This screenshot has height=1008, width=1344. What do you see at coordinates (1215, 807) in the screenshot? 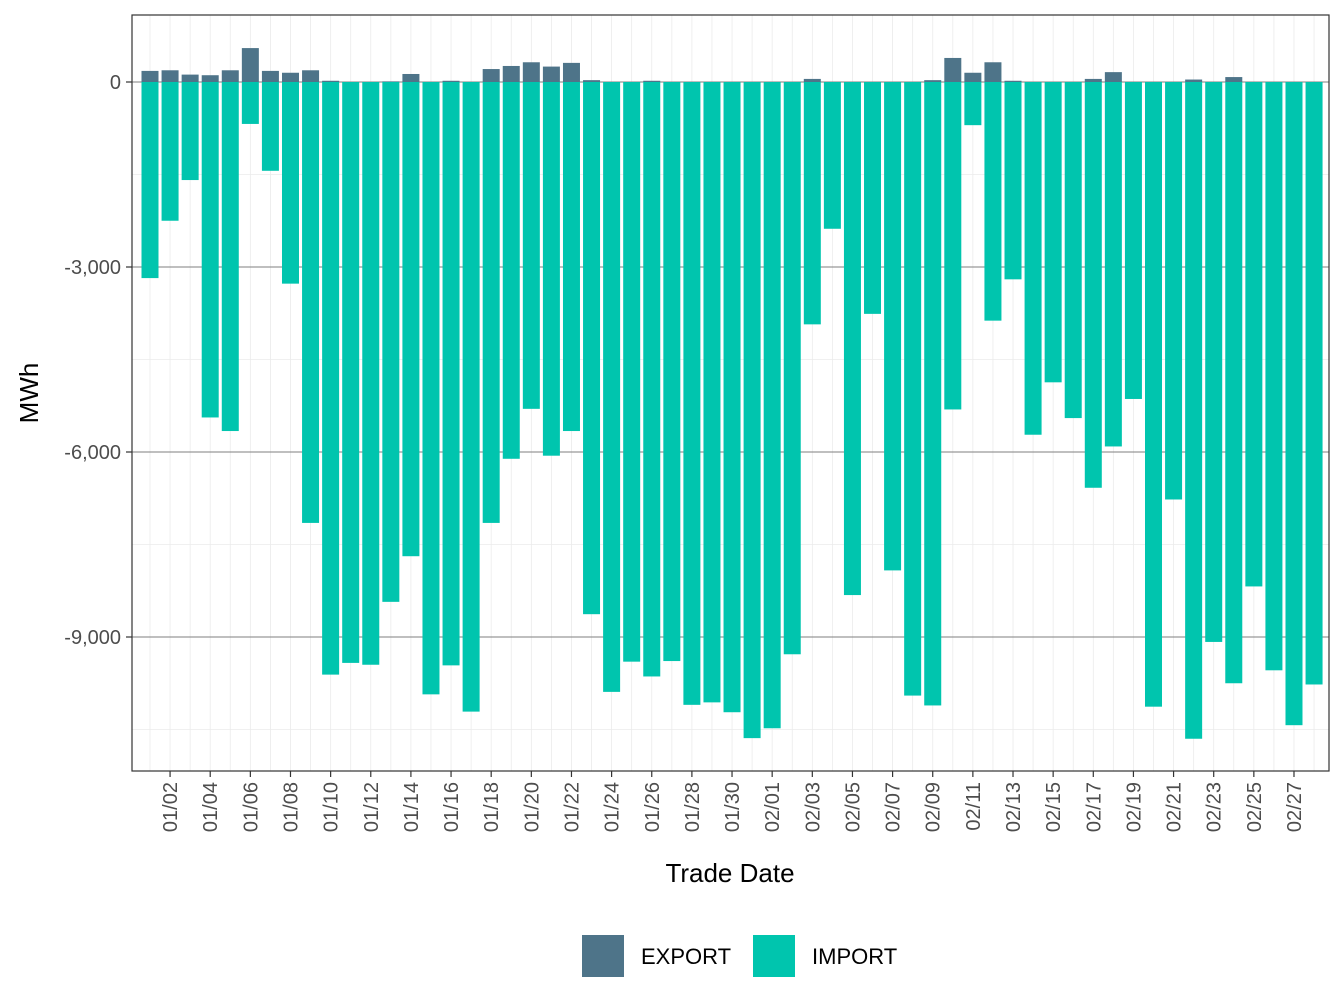
I see `x-tick-label: 02/23` at bounding box center [1215, 807].